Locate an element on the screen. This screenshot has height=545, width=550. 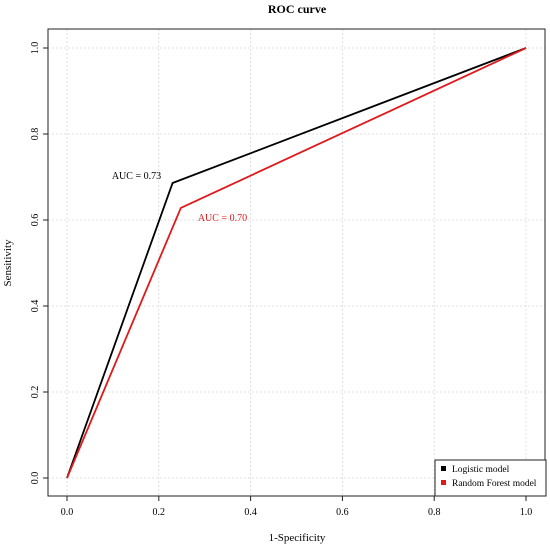
legend: Logistic model Random Forest model is located at coordinates (490, 478).